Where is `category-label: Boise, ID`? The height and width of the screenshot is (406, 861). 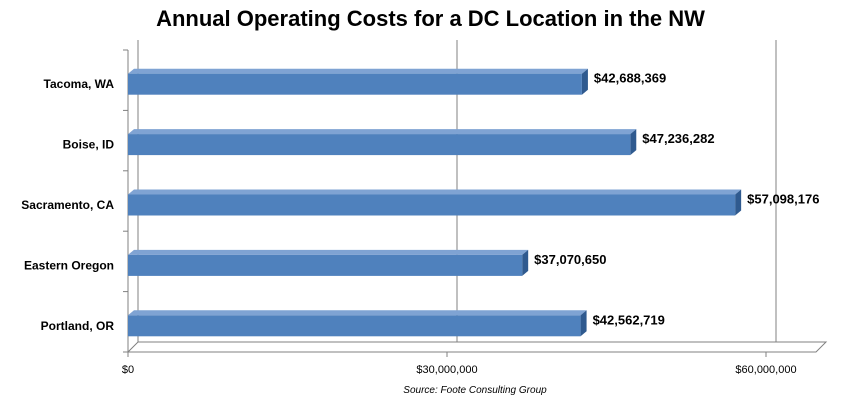
category-label: Boise, ID is located at coordinates (89, 145).